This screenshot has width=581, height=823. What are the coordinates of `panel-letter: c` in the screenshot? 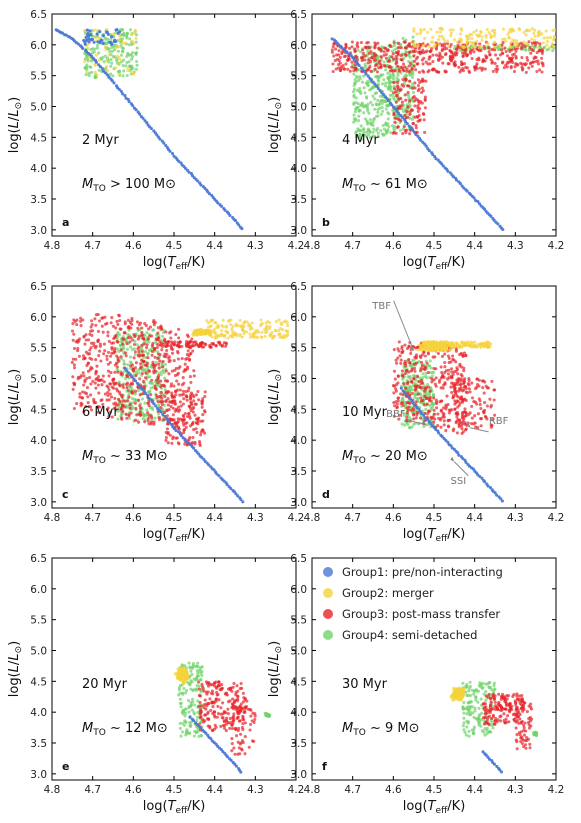 It's located at (65, 494).